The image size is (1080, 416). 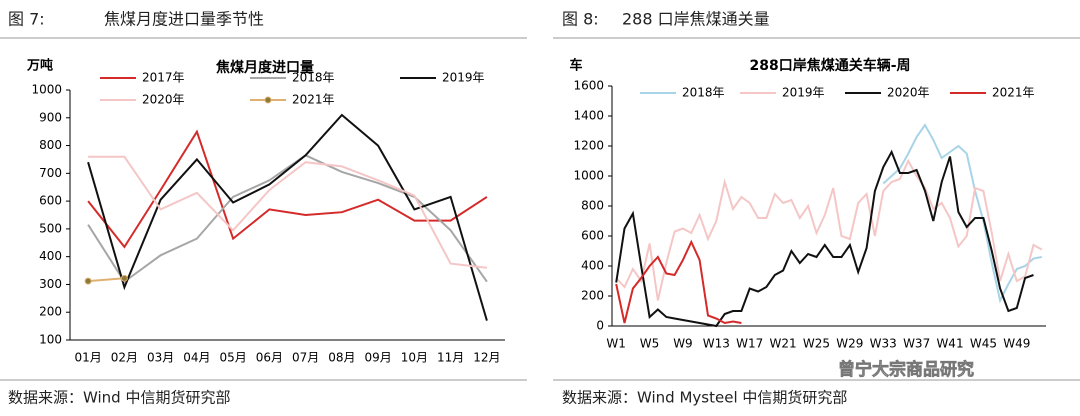 What do you see at coordinates (39, 66) in the screenshot?
I see `y-axis-label: 万吨` at bounding box center [39, 66].